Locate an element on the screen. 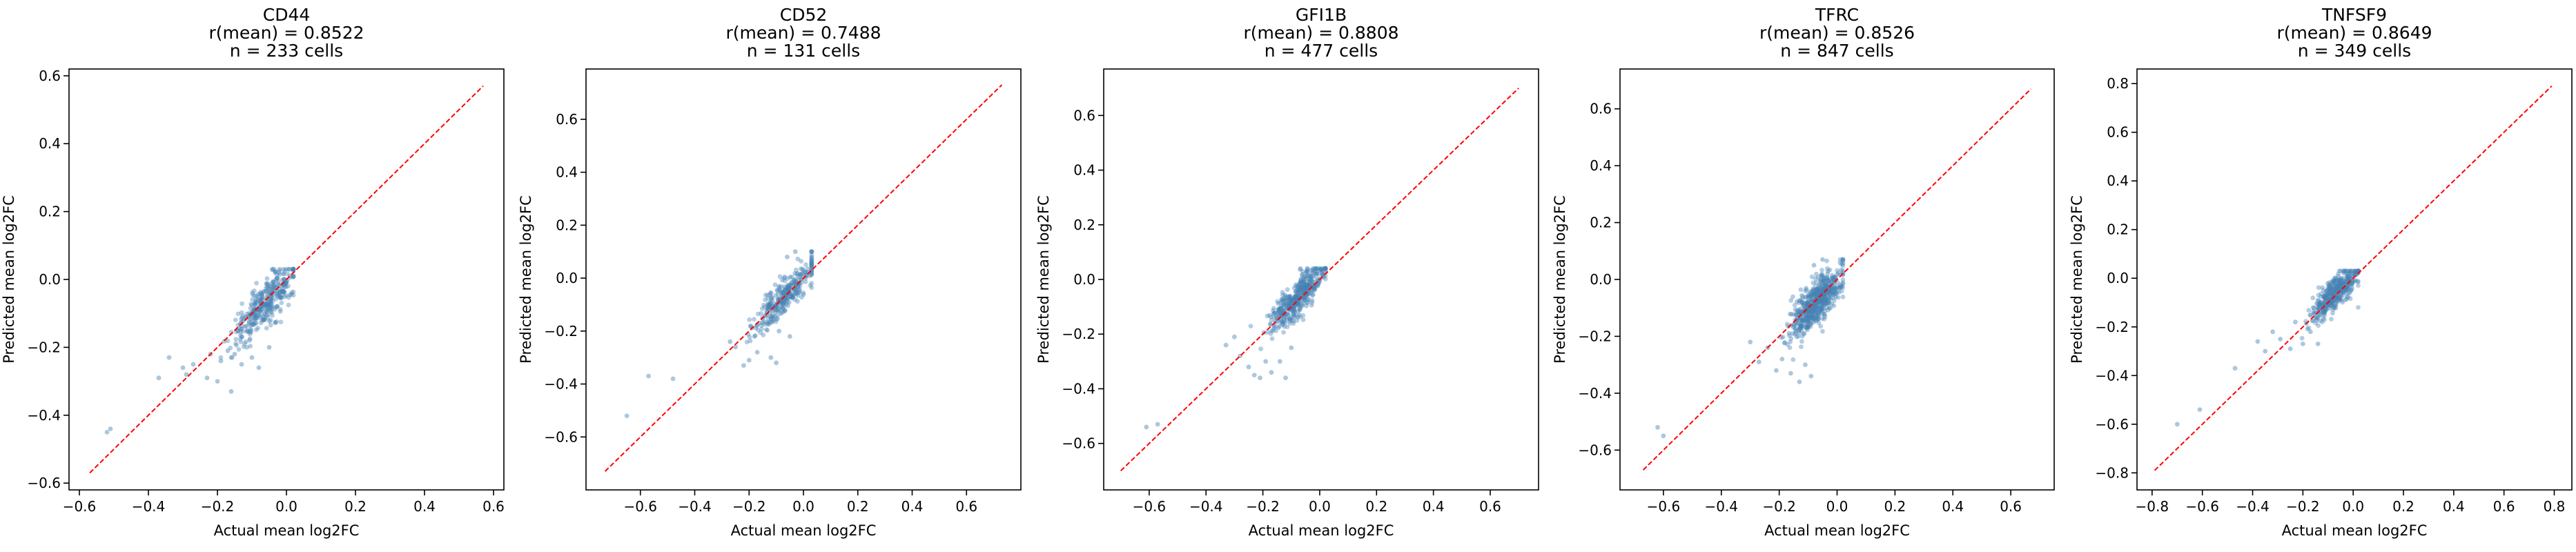  x-tick-label: 0.2 is located at coordinates (858, 506).